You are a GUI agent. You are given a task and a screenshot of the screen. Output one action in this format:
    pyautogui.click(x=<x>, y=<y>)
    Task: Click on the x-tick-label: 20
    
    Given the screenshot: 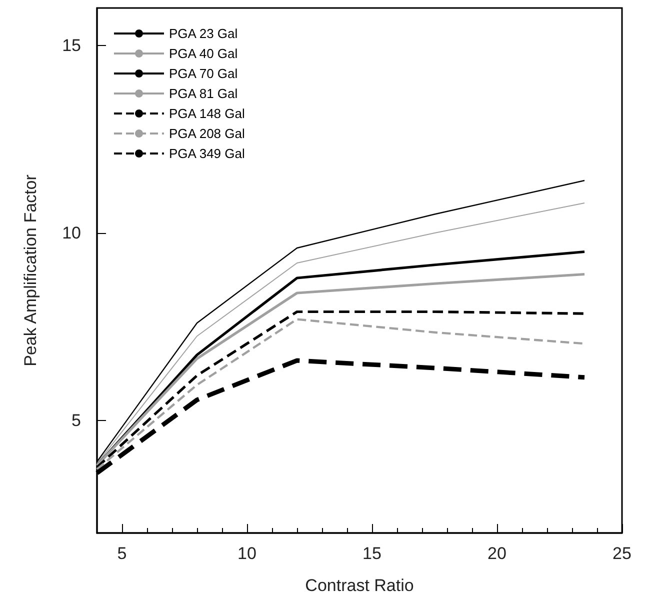 What is the action you would take?
    pyautogui.click(x=497, y=553)
    